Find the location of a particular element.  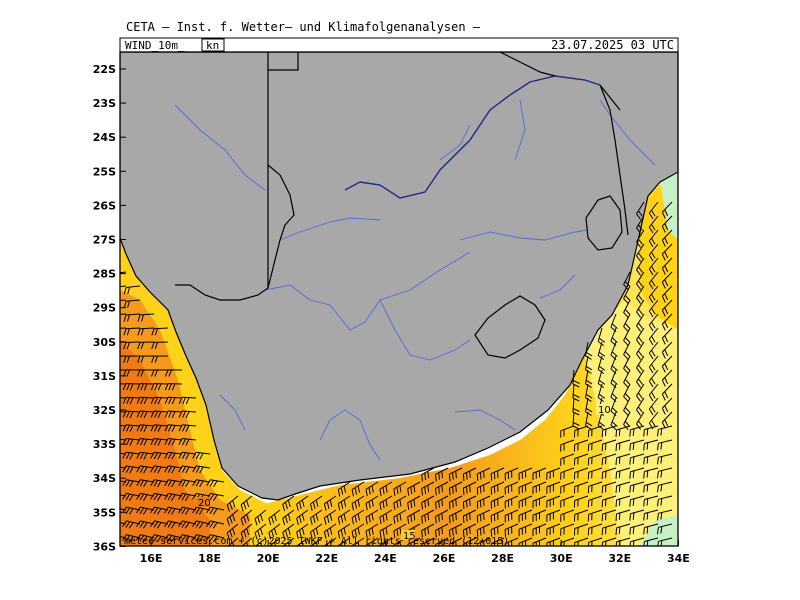

lon-label-20e: 20E is located at coordinates (268, 558).